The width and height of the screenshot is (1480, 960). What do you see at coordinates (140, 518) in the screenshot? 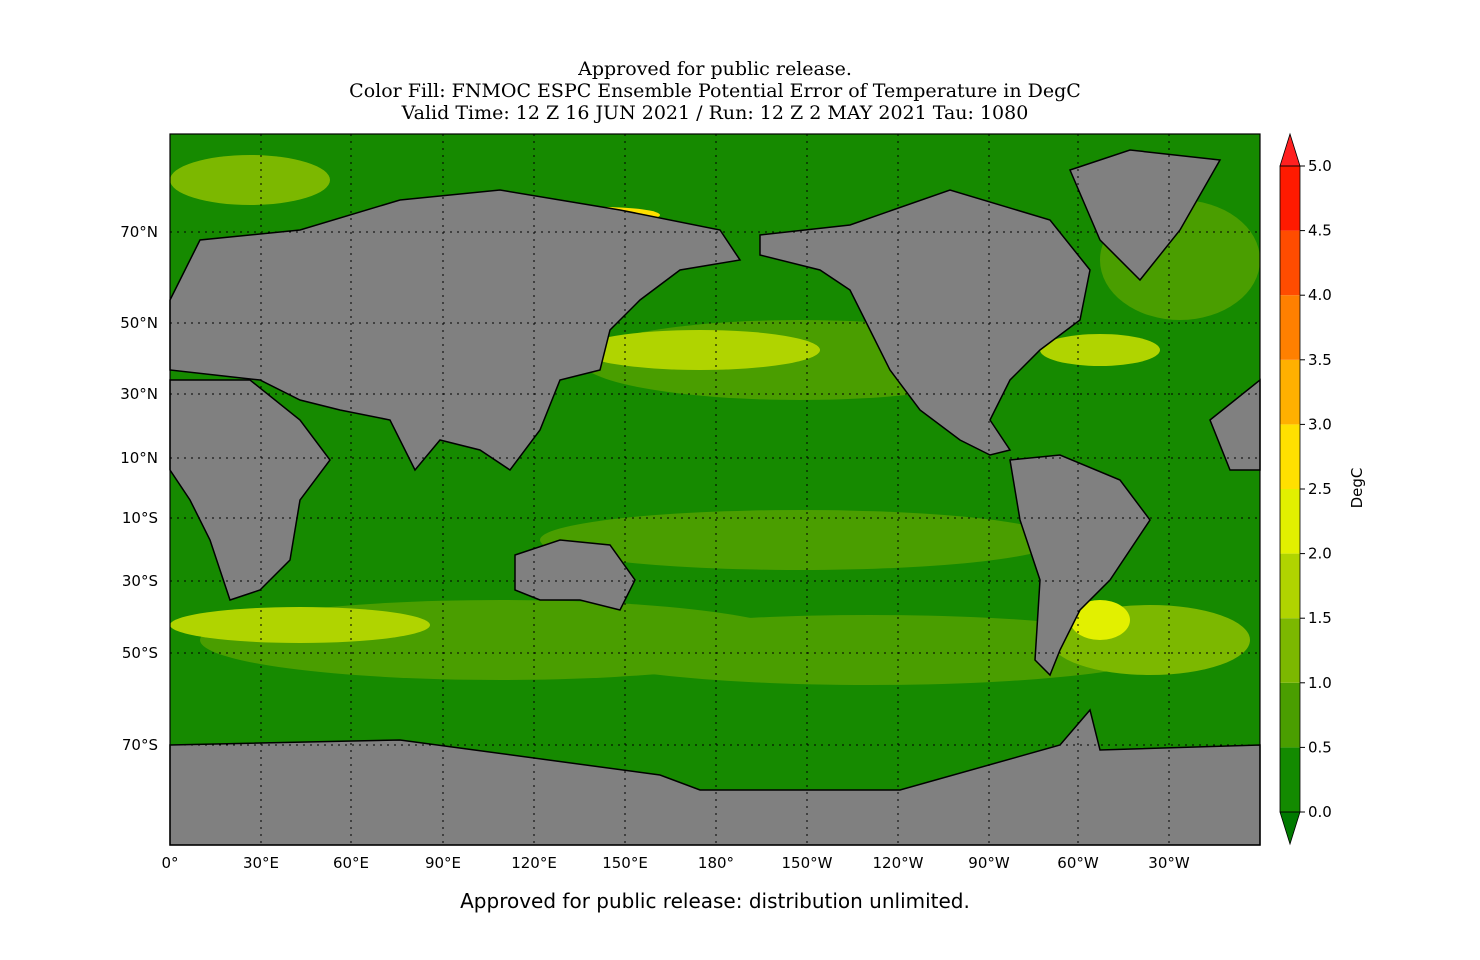
I see `y-tick-label: 10°S` at bounding box center [140, 518].